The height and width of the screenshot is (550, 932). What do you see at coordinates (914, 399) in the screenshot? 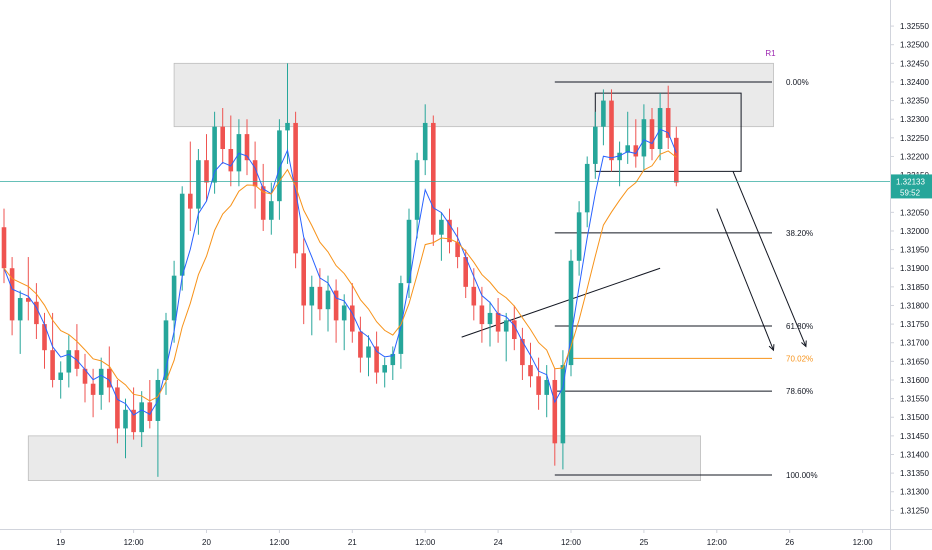
I see `y-tick-label: 1.31550` at bounding box center [914, 399].